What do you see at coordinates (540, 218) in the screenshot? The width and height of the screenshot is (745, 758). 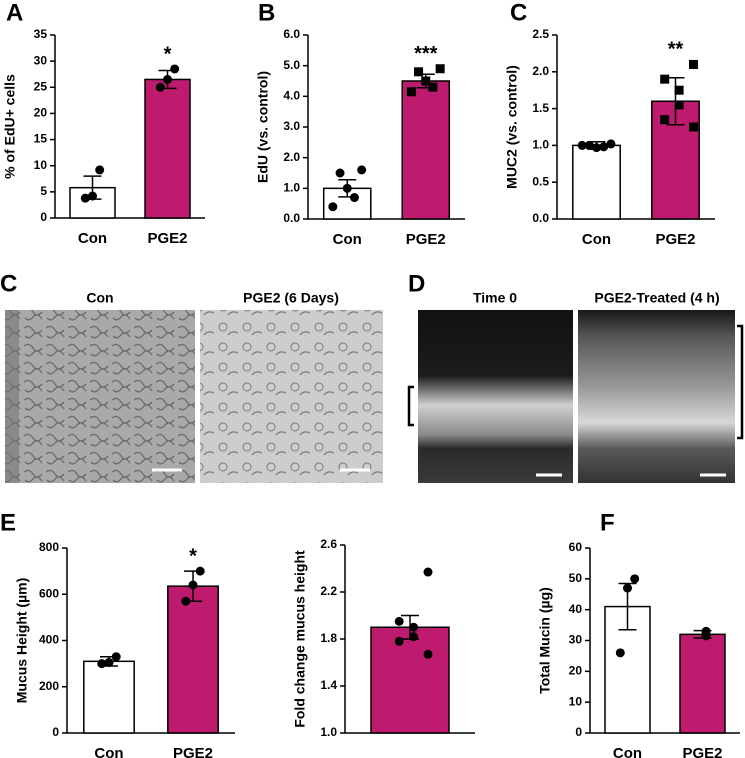 I see `y-tick-label: 0.0` at bounding box center [540, 218].